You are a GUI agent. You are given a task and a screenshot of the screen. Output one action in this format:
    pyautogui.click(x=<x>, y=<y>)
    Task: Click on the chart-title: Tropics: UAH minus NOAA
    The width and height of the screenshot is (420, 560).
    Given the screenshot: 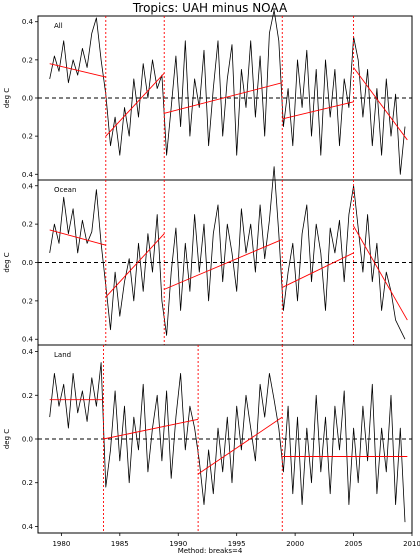 What is the action you would take?
    pyautogui.click(x=210, y=8)
    